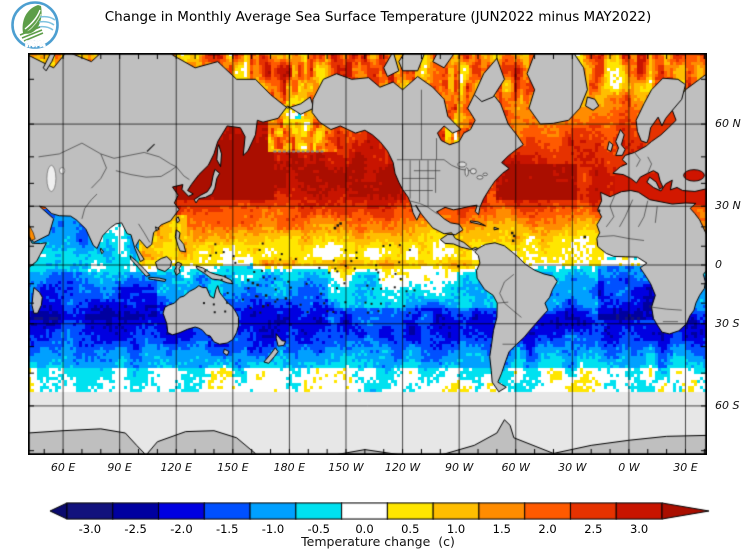 Image resolution: width=755 pixels, height=560 pixels. Describe the element at coordinates (289, 467) in the screenshot. I see `lon-label: 180 E` at that location.